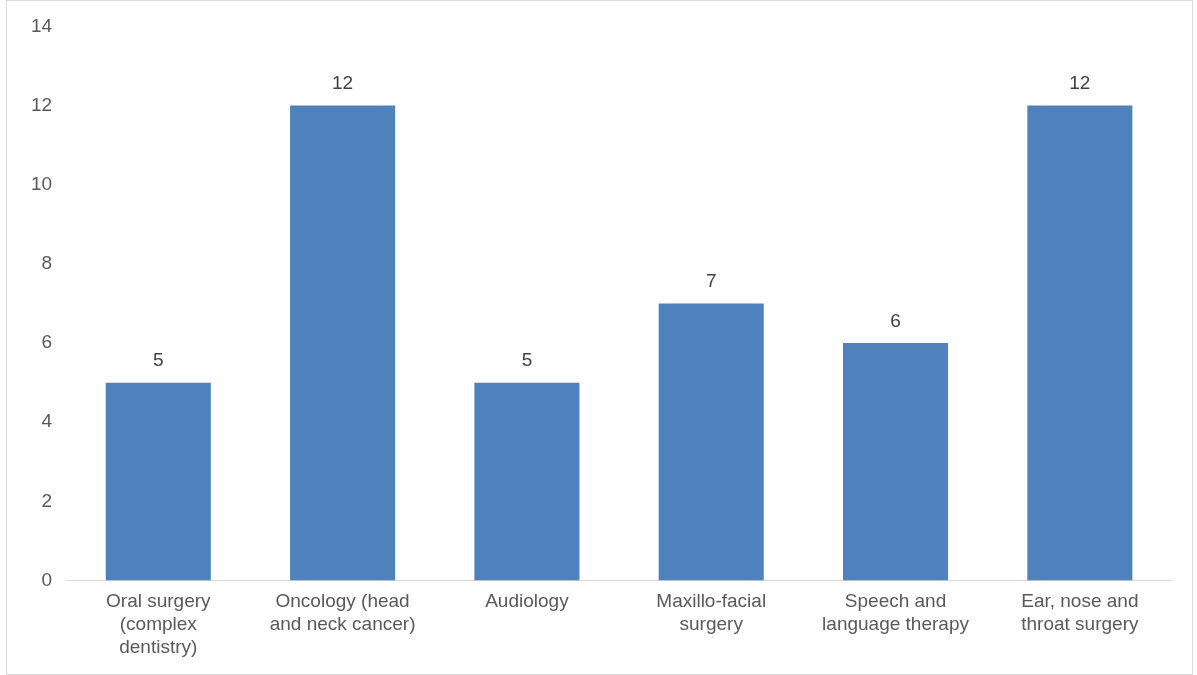 This screenshot has height=675, width=1197. What do you see at coordinates (47, 421) in the screenshot?
I see `y-tick-label: 4` at bounding box center [47, 421].